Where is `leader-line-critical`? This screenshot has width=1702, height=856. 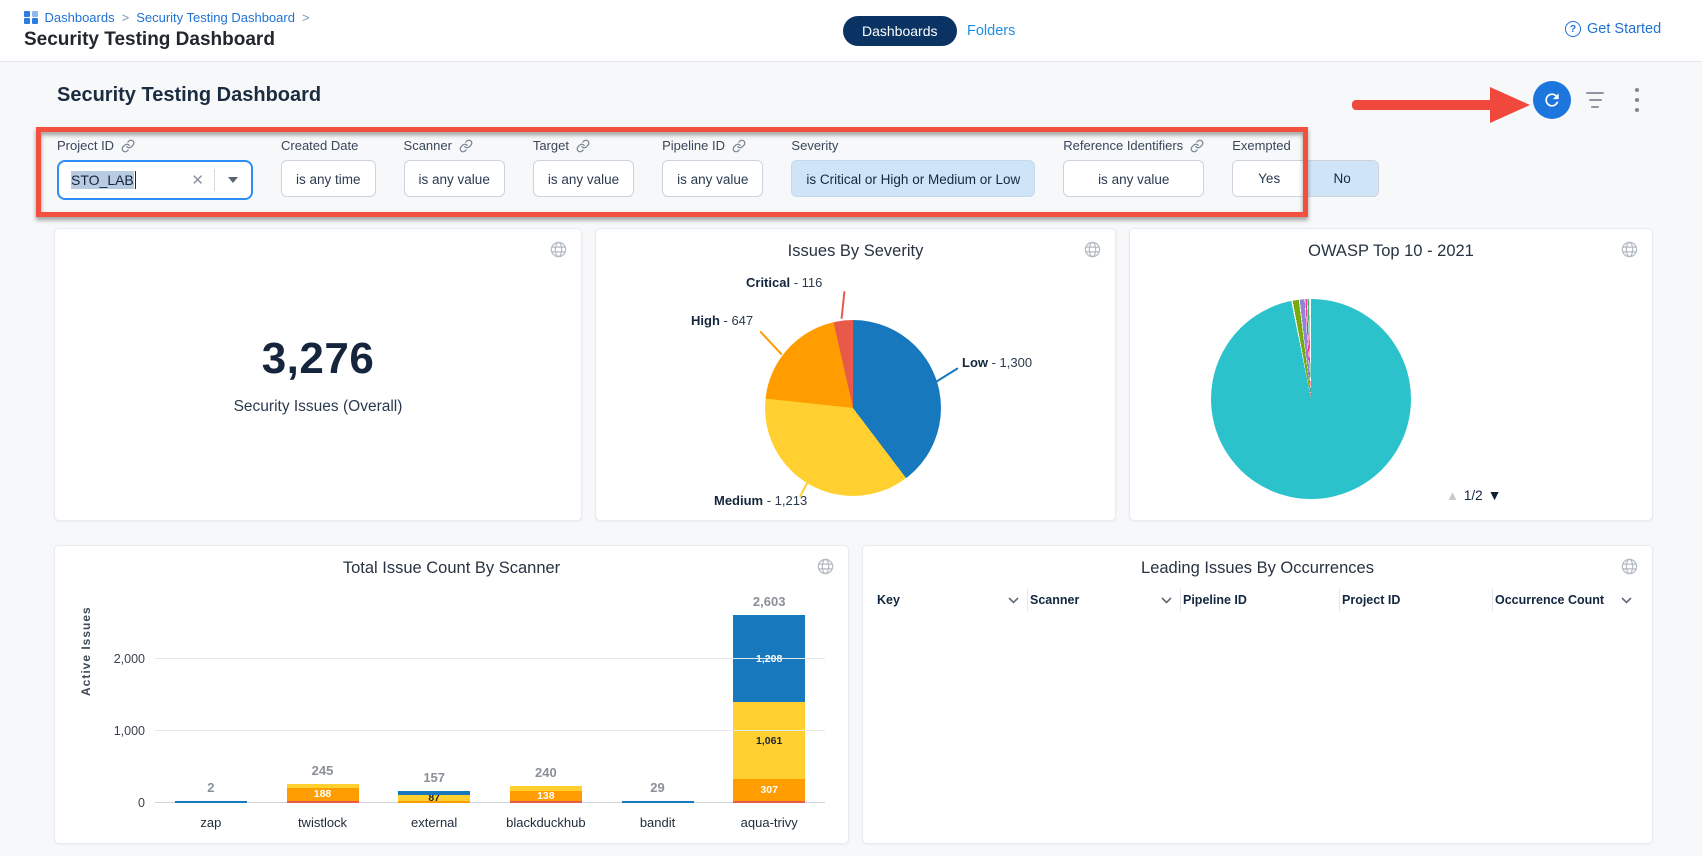
leader-line-critical is located at coordinates (843, 305).